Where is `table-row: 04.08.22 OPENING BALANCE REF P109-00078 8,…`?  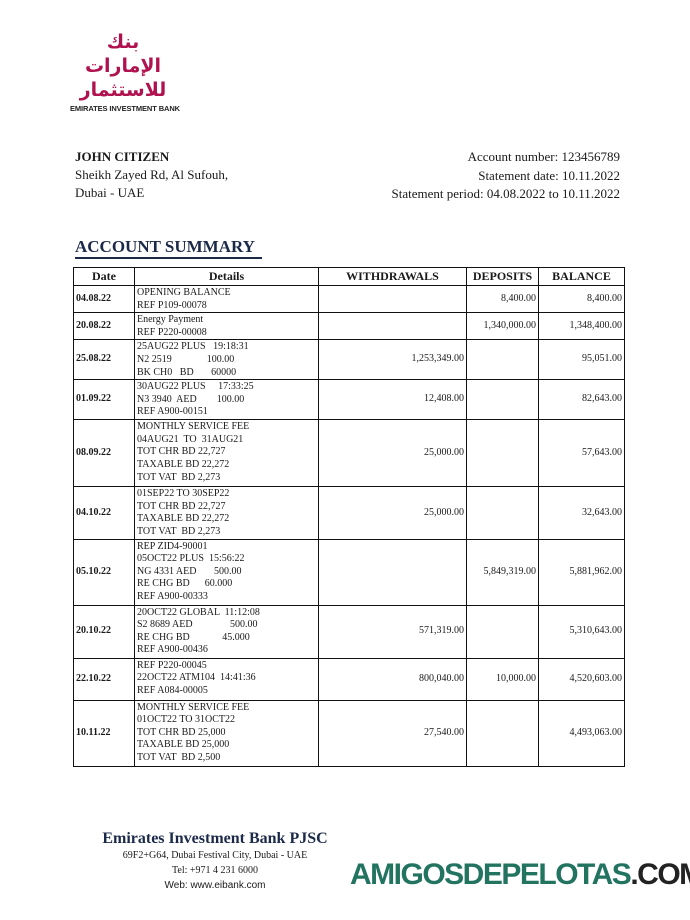
table-row: 04.08.22 OPENING BALANCE REF P109-00078 8,… is located at coordinates (349, 299).